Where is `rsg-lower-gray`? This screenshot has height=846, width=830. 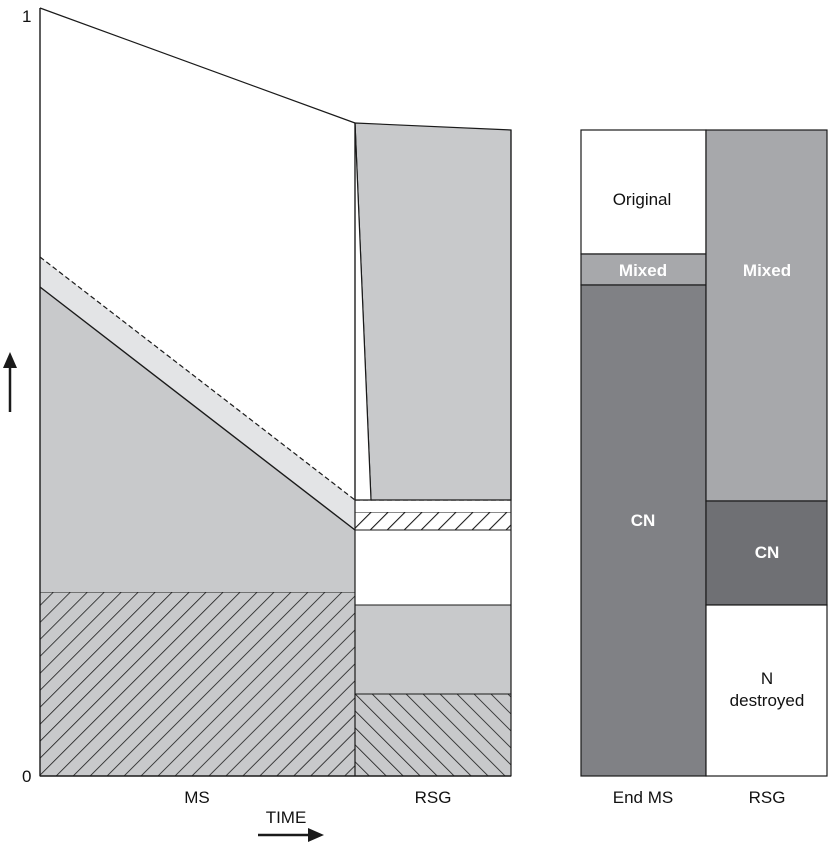
rsg-lower-gray is located at coordinates (433, 649).